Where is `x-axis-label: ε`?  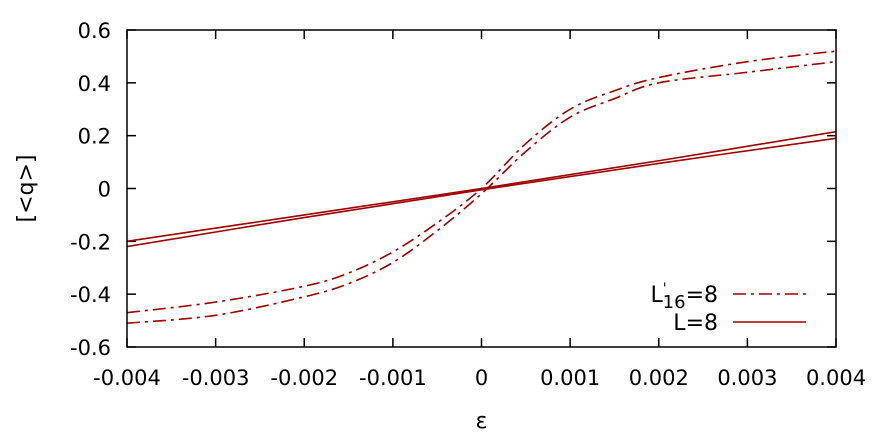 x-axis-label: ε is located at coordinates (482, 421).